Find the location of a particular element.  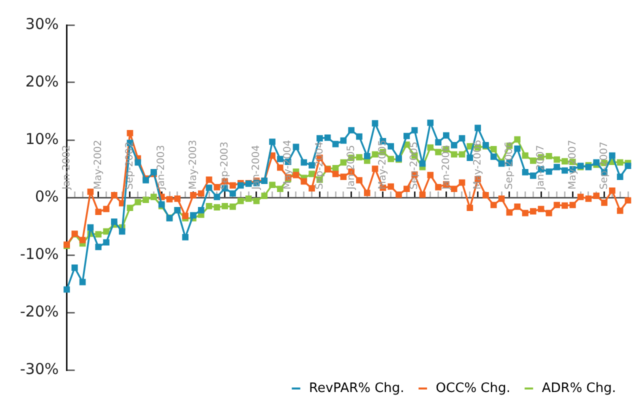

legend-label: ADR% Chg. is located at coordinates (579, 388).